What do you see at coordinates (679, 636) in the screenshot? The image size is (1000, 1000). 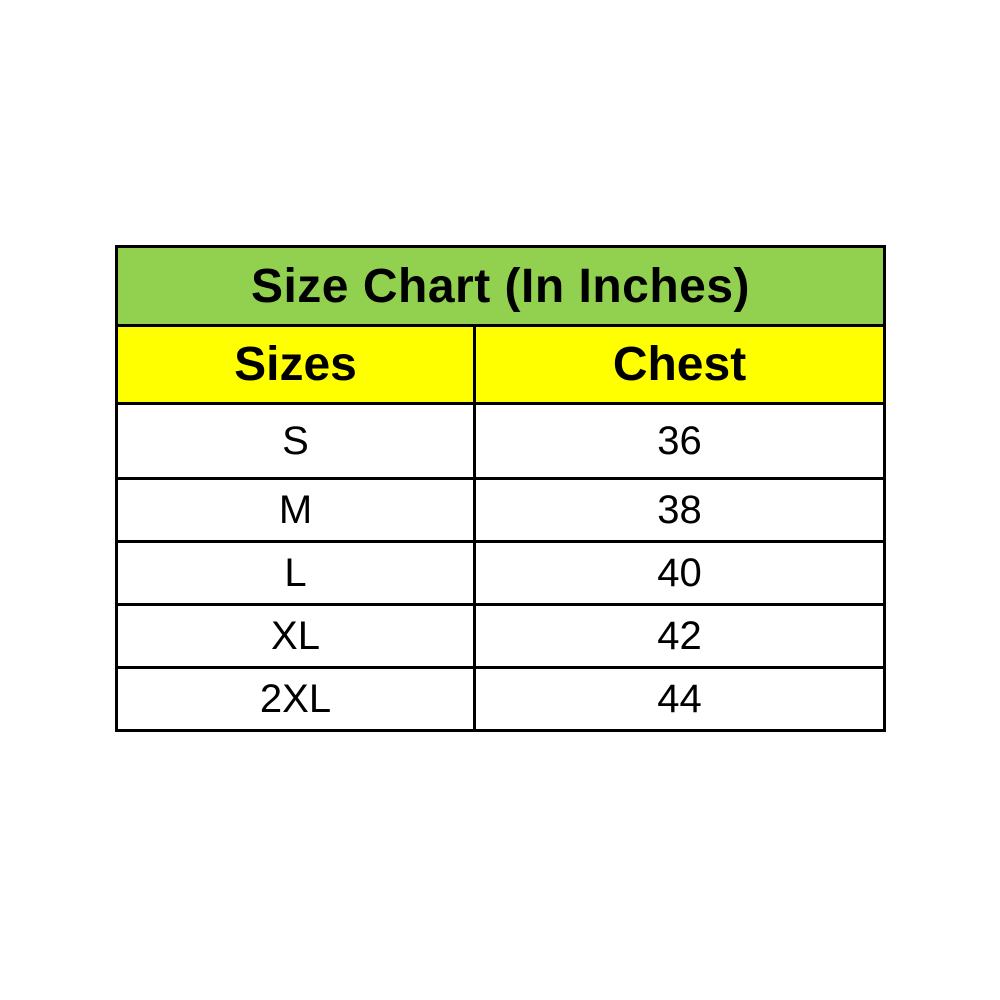 I see `chest-cell: 42` at bounding box center [679, 636].